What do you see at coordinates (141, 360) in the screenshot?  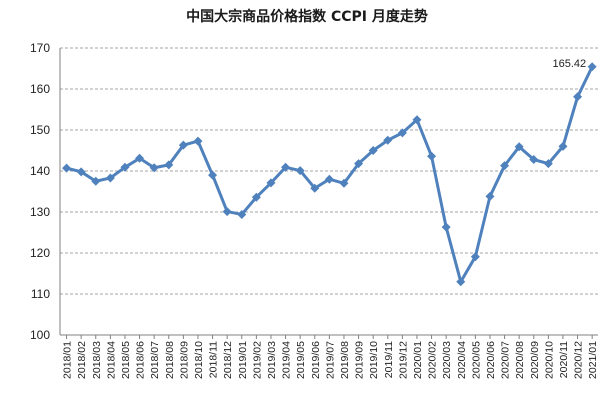 I see `x-tick-label: 2018/06` at bounding box center [141, 360].